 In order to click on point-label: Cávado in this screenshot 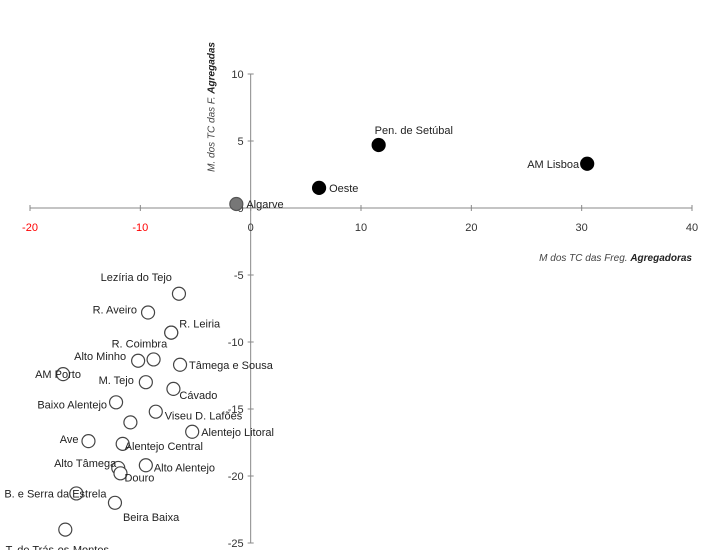, I will do `click(198, 396)`.